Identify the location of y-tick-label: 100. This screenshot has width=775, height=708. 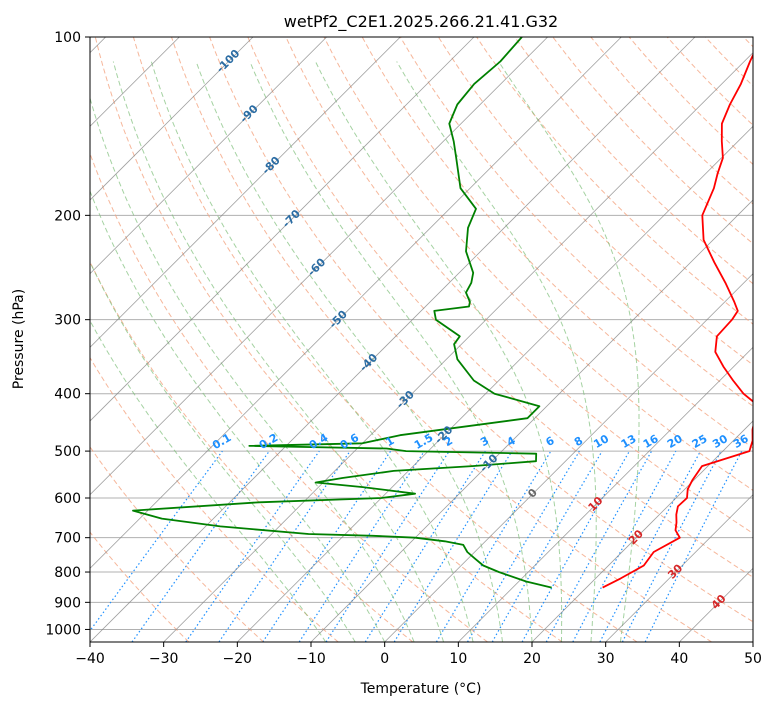
(67, 38).